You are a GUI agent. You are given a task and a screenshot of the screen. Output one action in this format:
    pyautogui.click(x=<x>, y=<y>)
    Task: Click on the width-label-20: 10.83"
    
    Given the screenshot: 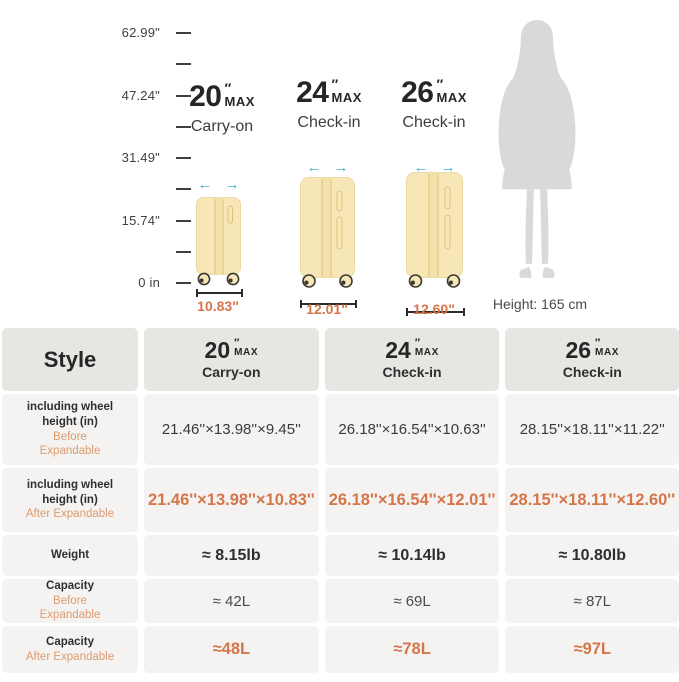 What is the action you would take?
    pyautogui.click(x=218, y=306)
    